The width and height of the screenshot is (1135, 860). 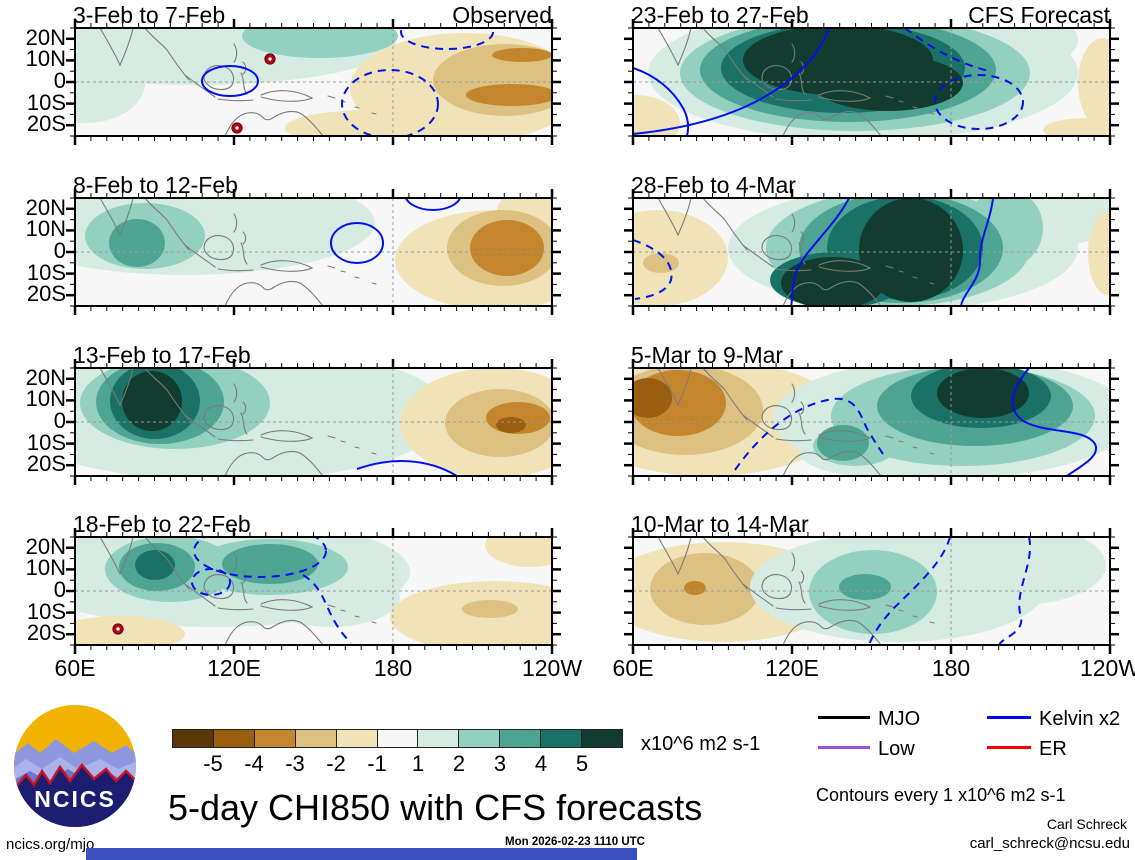 I want to click on logo-text: NCICS, so click(x=75, y=799).